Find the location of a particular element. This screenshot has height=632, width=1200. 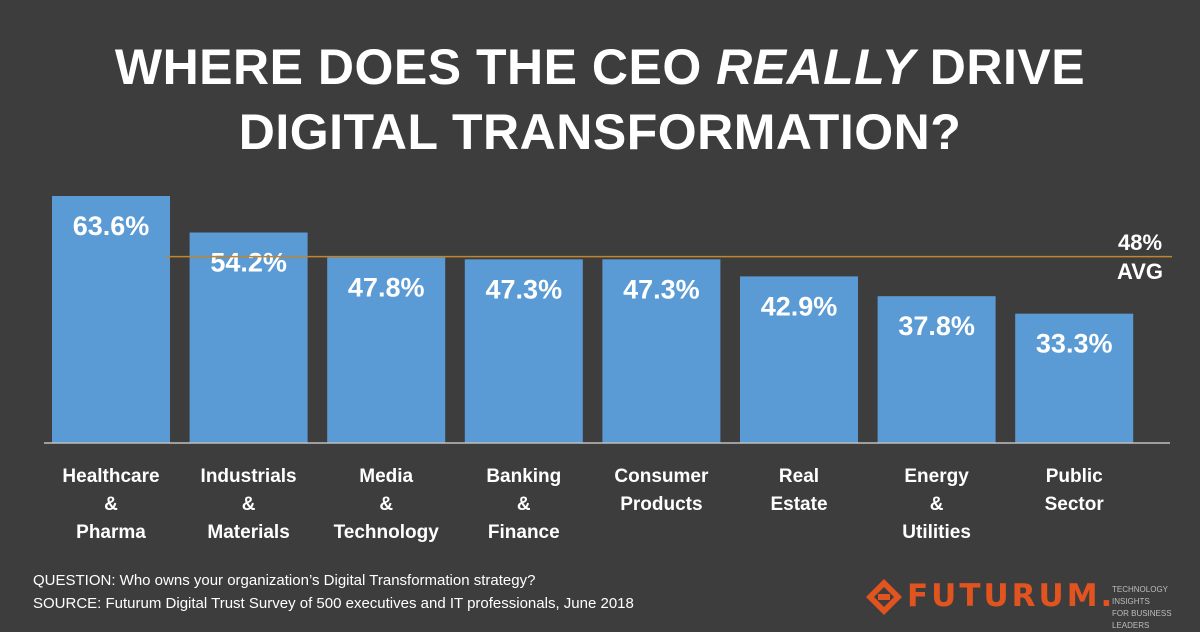

chart-title-line-1: WHERE DOES THE CEO REALLY DRIVE is located at coordinates (600, 67).